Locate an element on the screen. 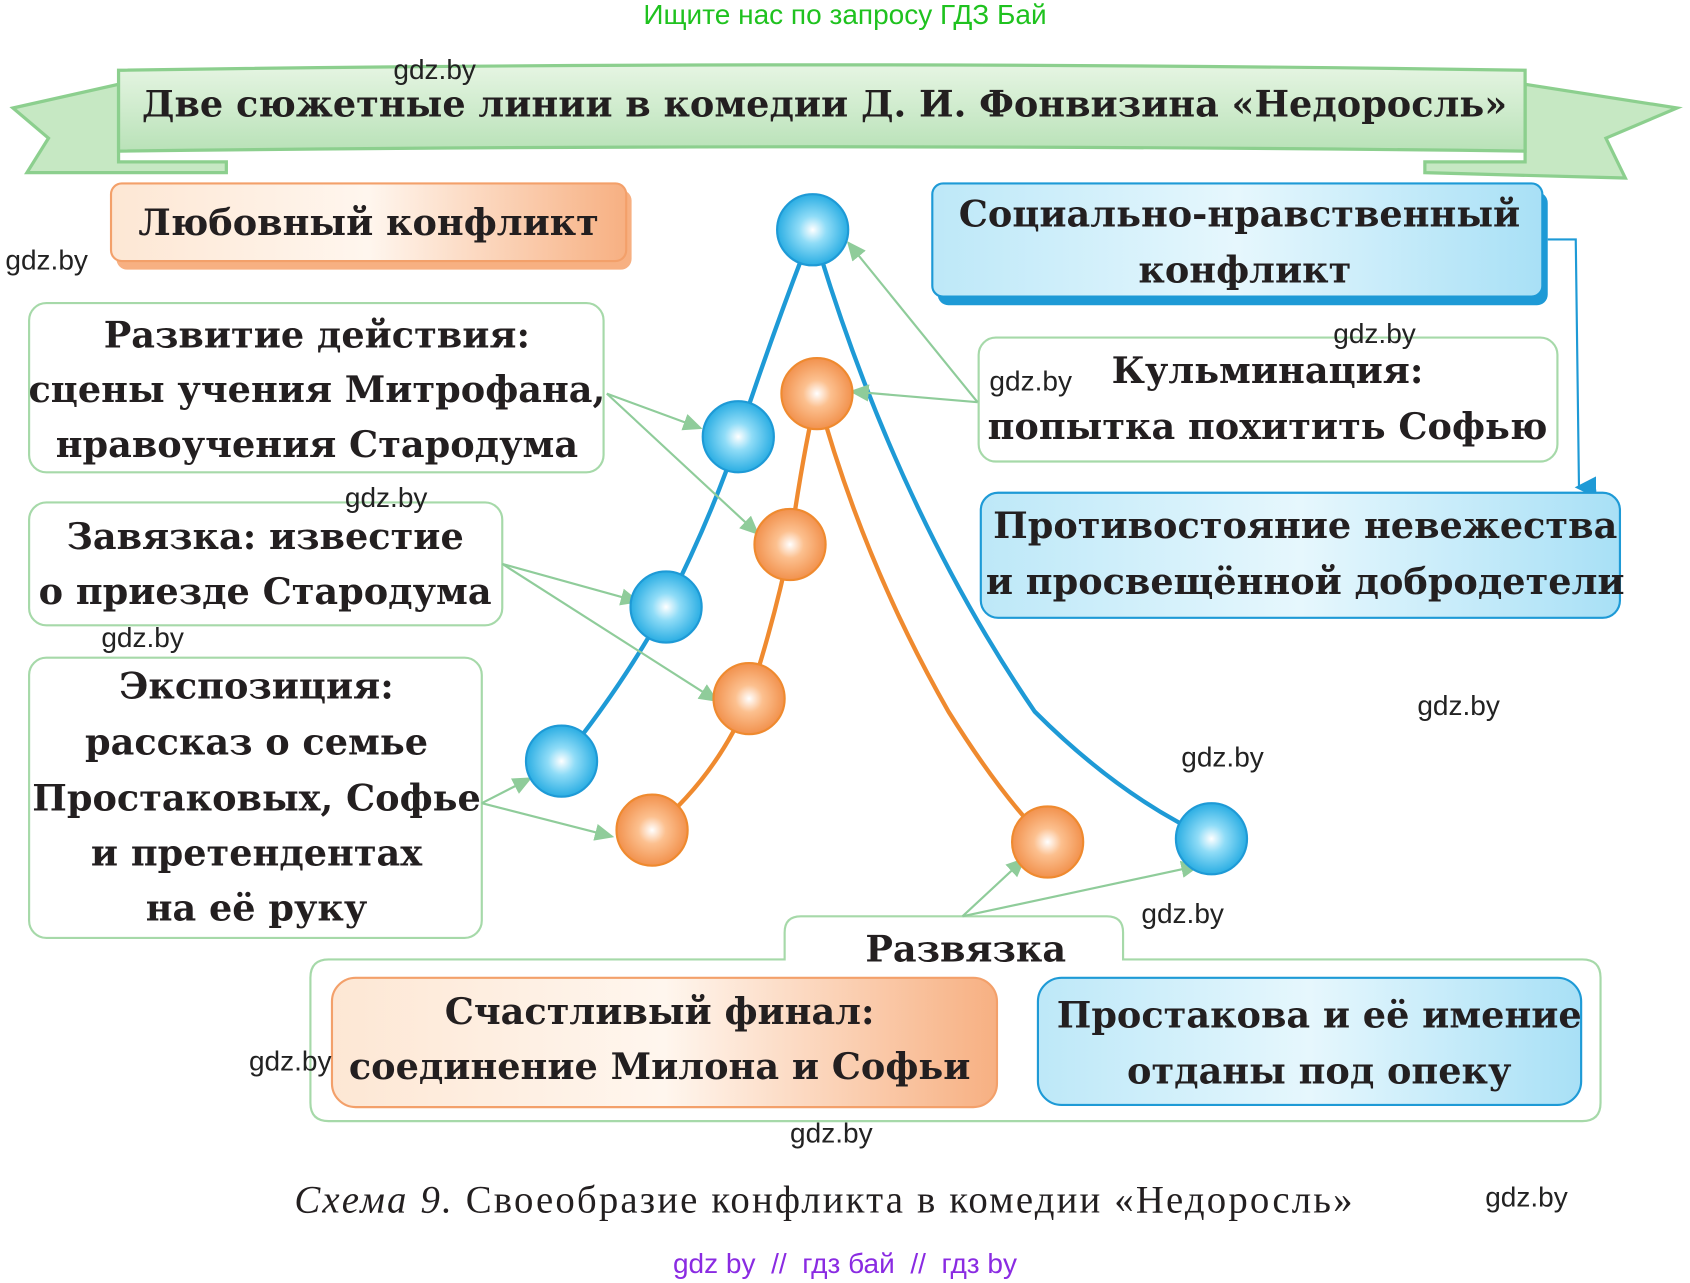 The height and width of the screenshot is (1283, 1690). svg-text: сцены учения Митрофана, is located at coordinates (316, 389).